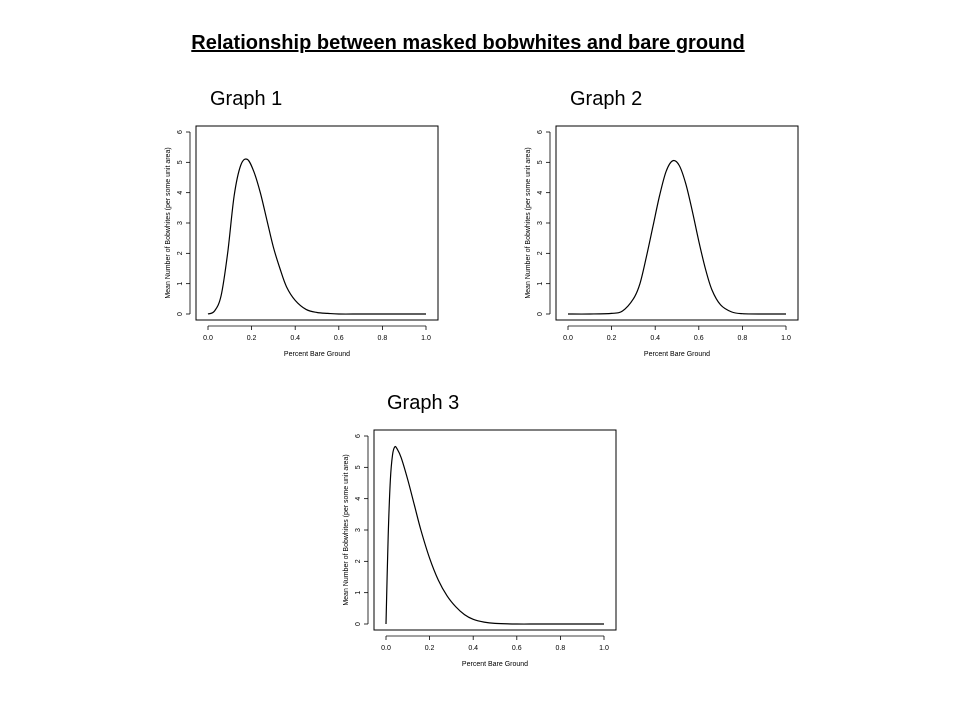 The width and height of the screenshot is (960, 720). What do you see at coordinates (423, 403) in the screenshot?
I see `graph-3-label: Graph 3` at bounding box center [423, 403].